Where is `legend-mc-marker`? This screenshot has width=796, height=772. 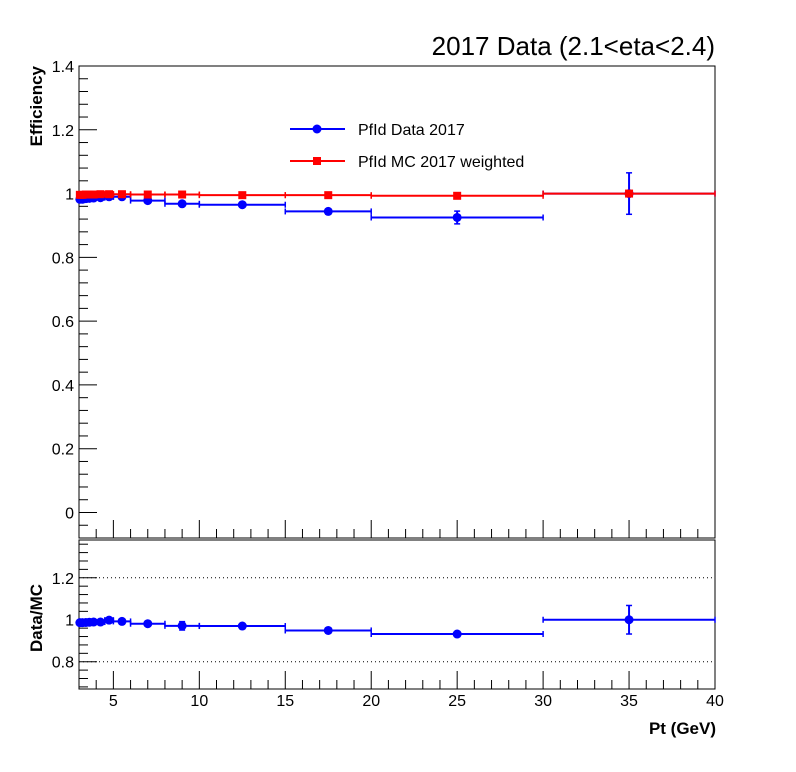 legend-mc-marker is located at coordinates (317, 161).